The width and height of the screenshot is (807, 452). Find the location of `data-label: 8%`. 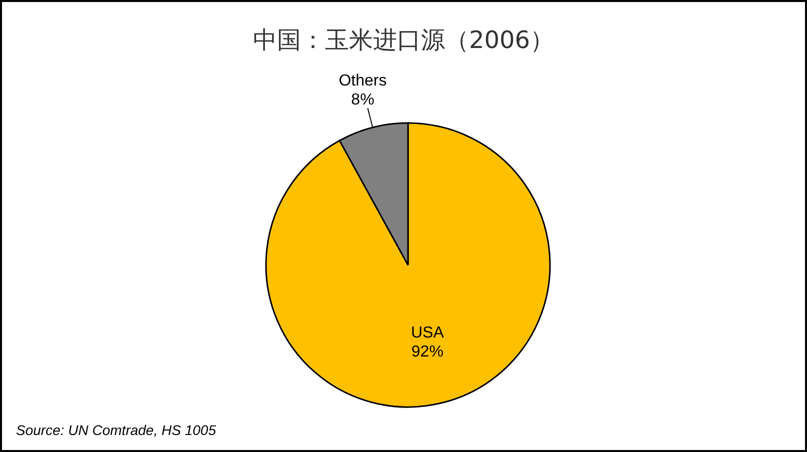

data-label: 8% is located at coordinates (362, 100).